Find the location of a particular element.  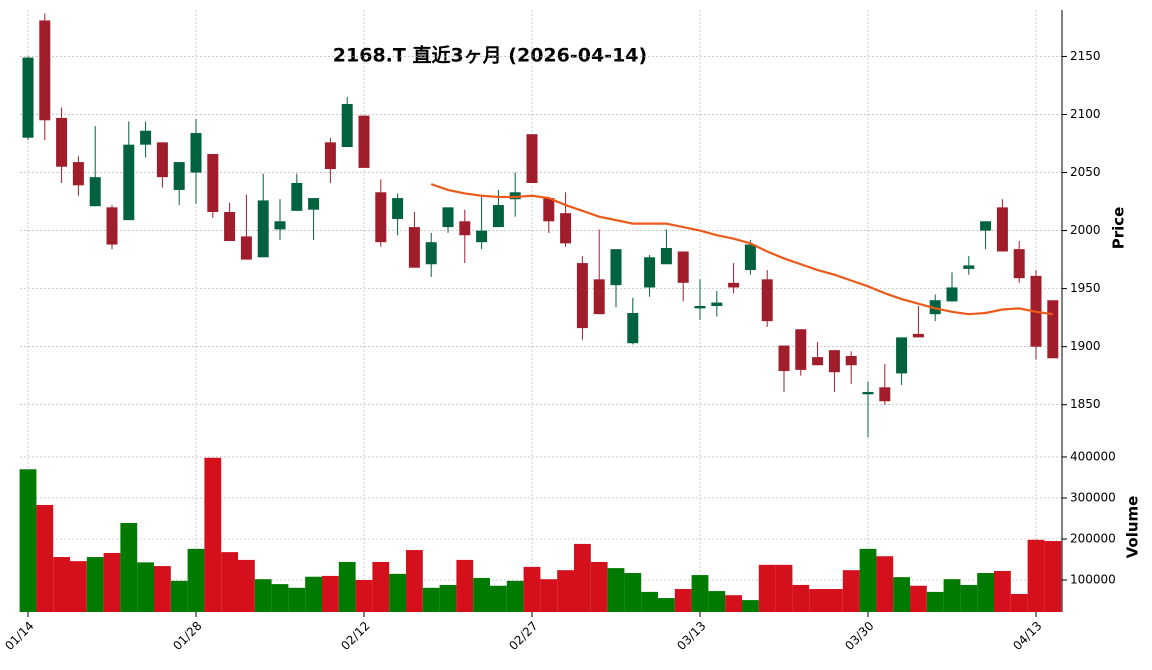

x-tick-label: 02/12 is located at coordinates (355, 636).